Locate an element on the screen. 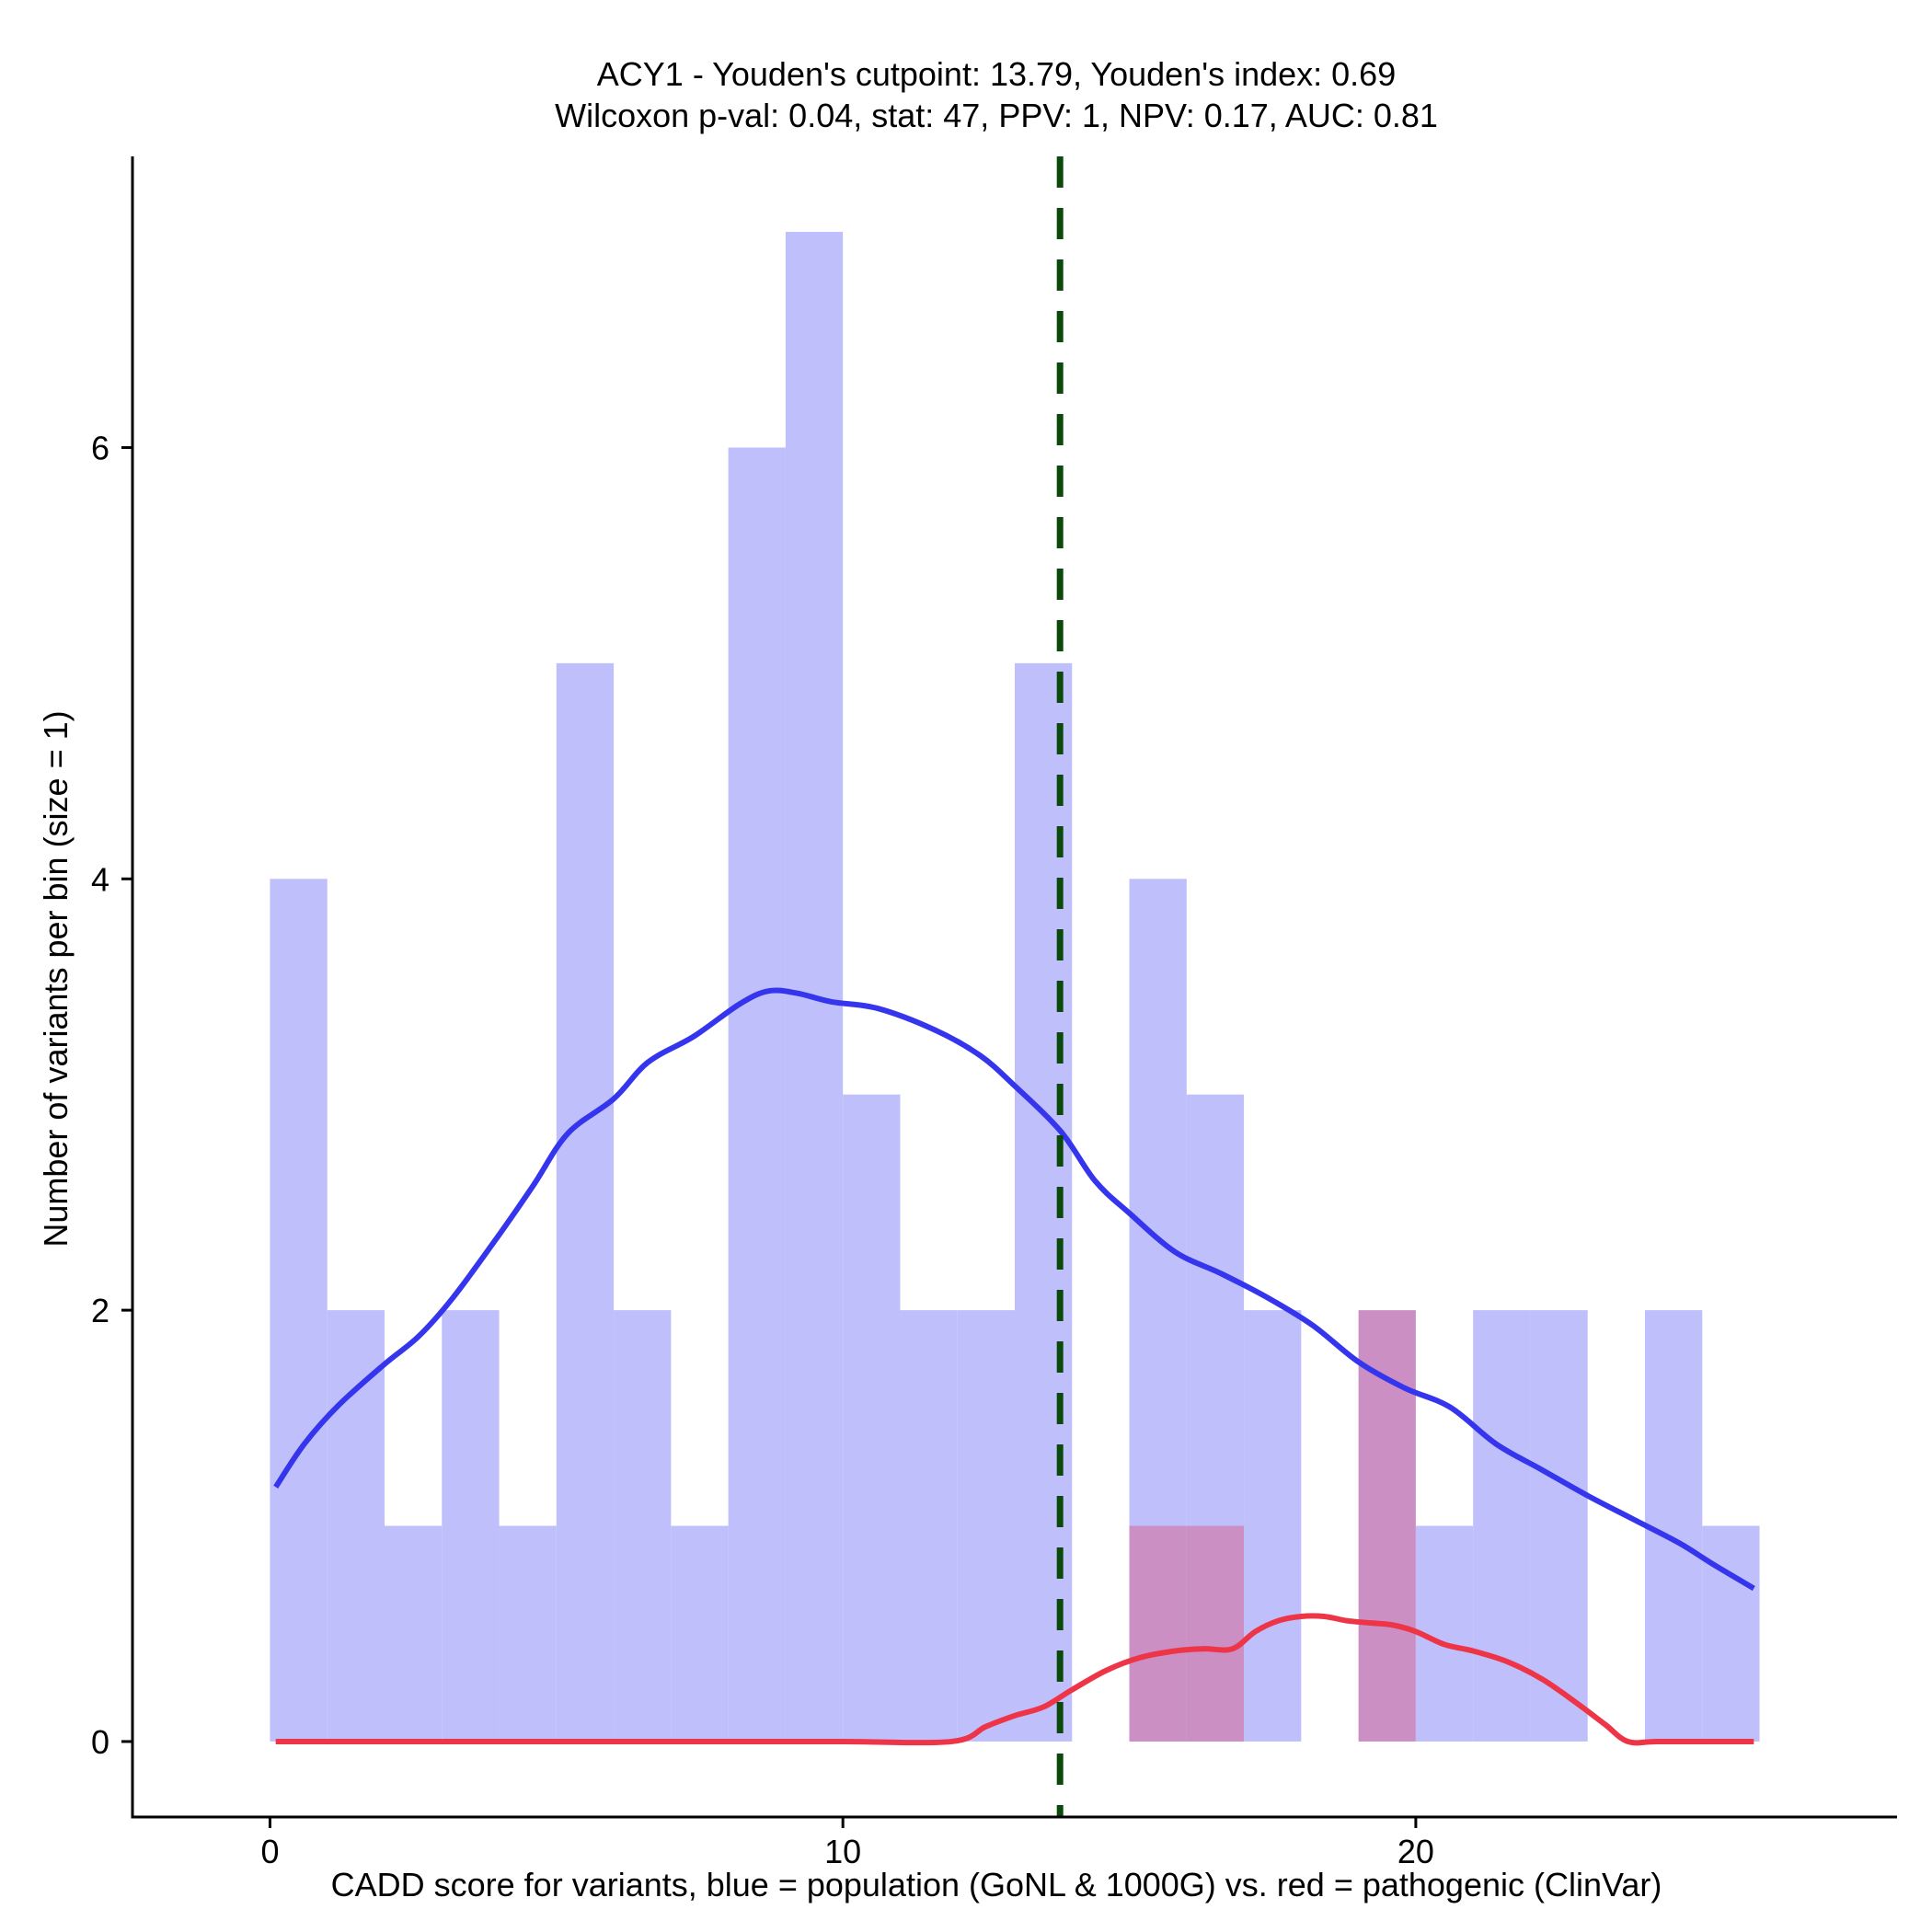  pathogenic-bars is located at coordinates (1272, 1526).